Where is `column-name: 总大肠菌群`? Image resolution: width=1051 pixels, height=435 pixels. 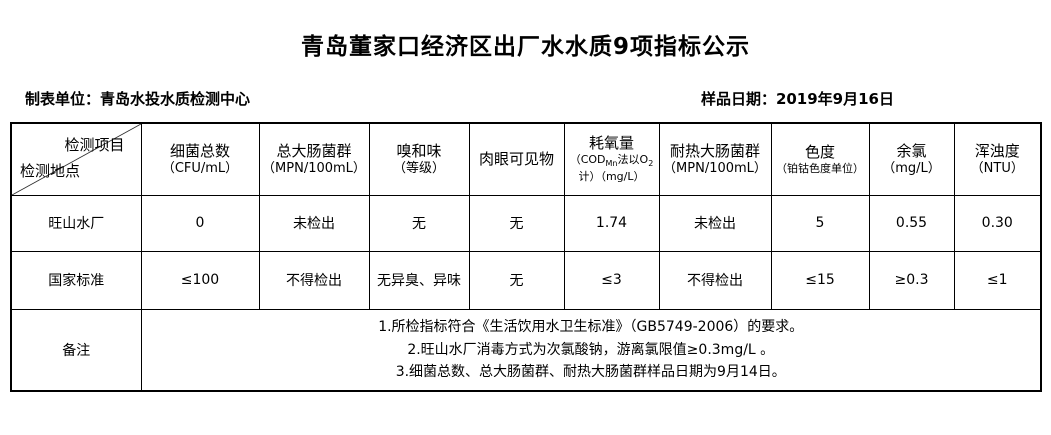 column-name: 总大肠菌群 is located at coordinates (314, 150).